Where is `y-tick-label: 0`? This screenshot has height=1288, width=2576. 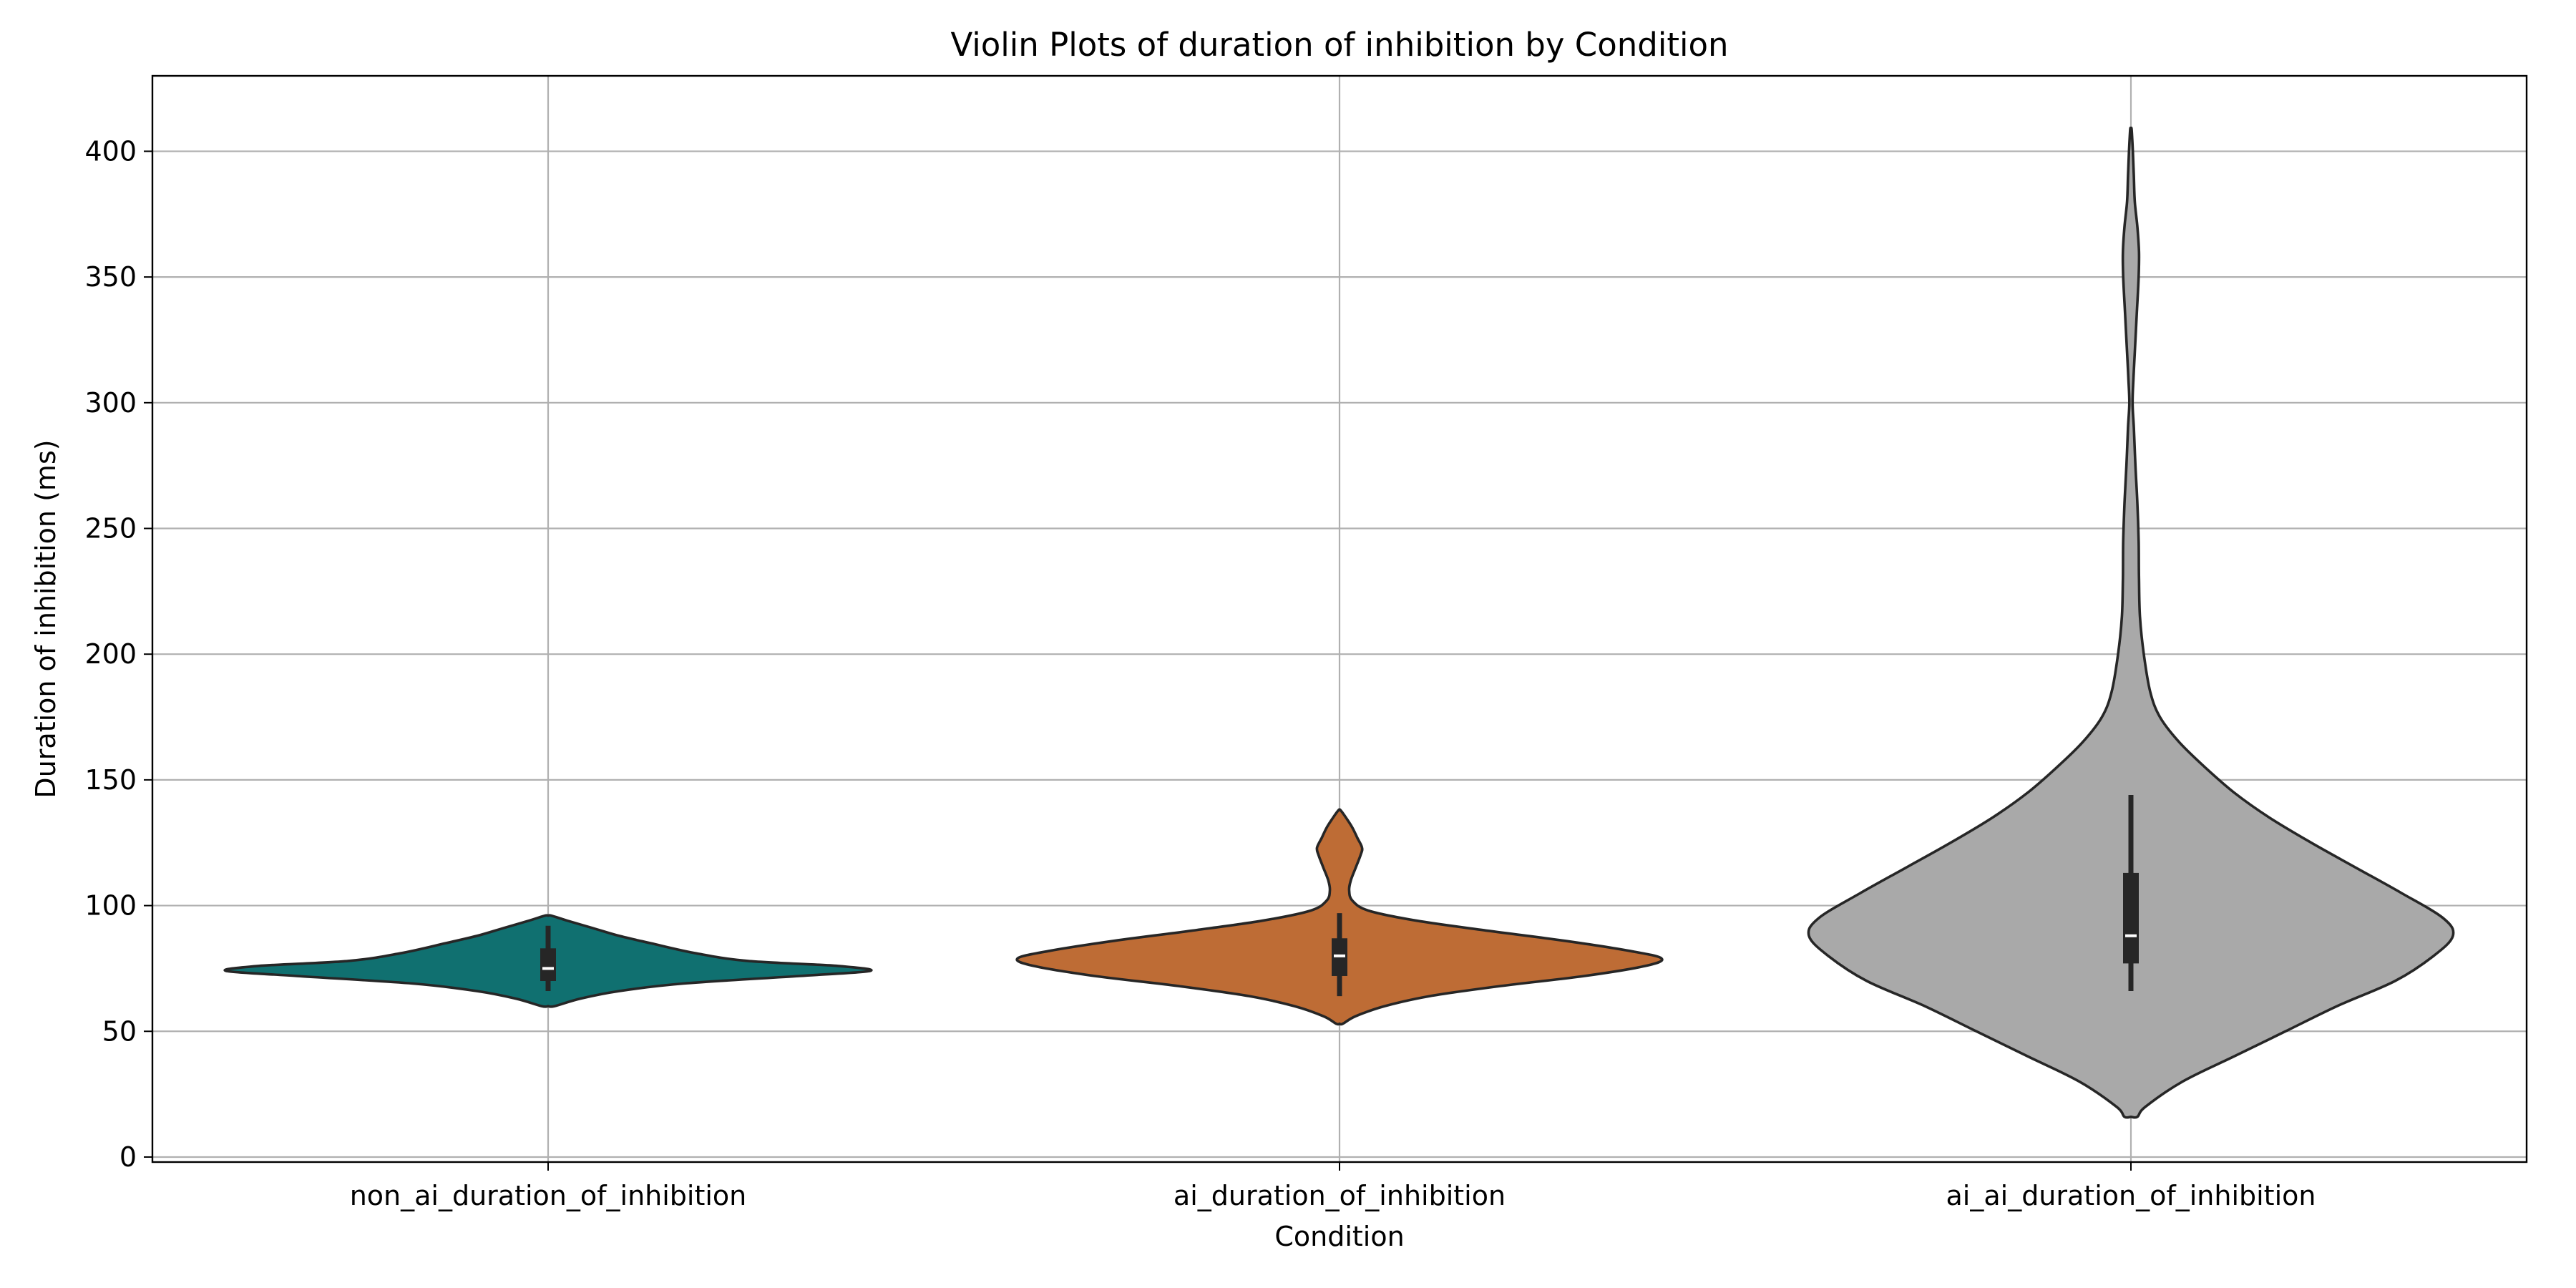 y-tick-label: 0 is located at coordinates (128, 1157).